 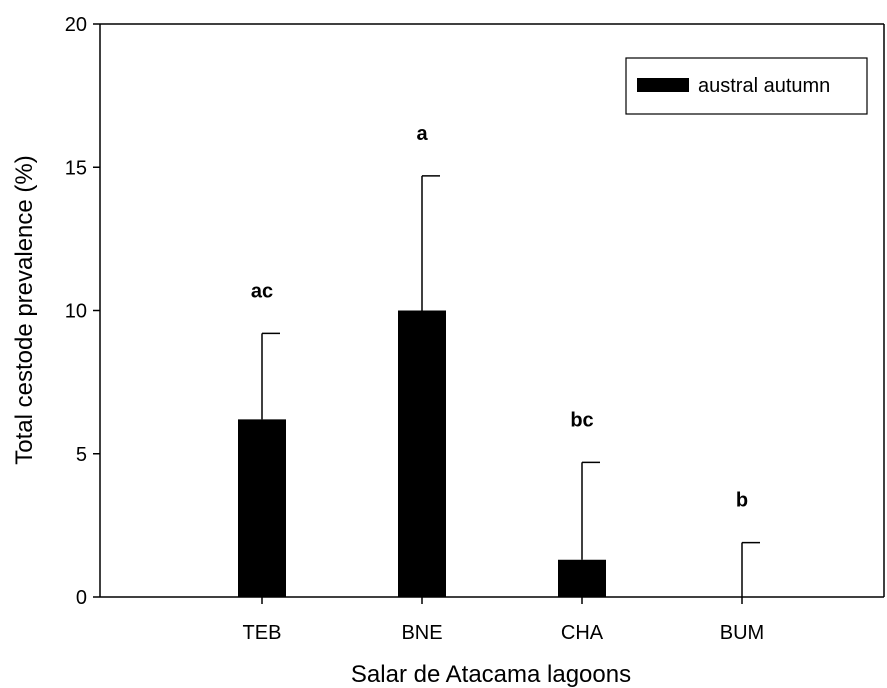 What do you see at coordinates (581, 420) in the screenshot?
I see `significance-label: bc` at bounding box center [581, 420].